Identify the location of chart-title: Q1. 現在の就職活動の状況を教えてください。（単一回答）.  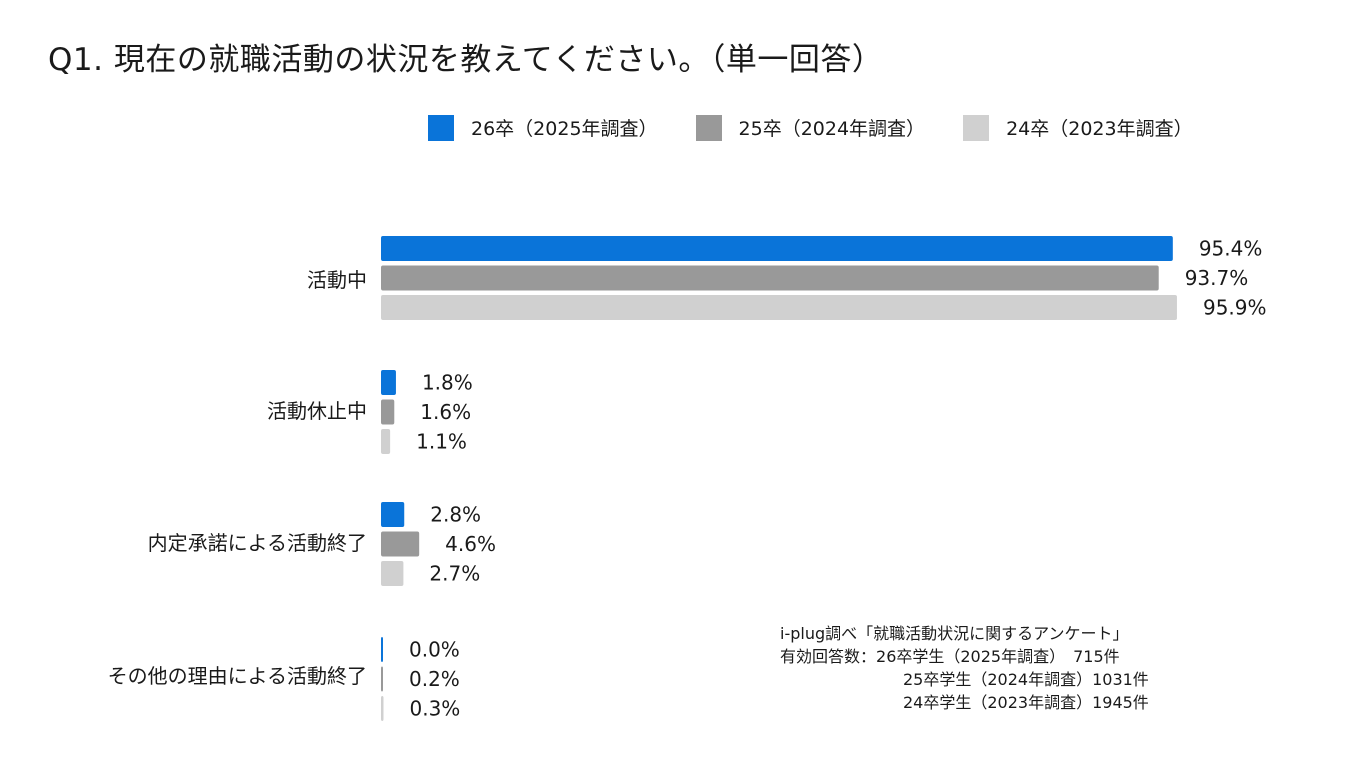
(466, 60).